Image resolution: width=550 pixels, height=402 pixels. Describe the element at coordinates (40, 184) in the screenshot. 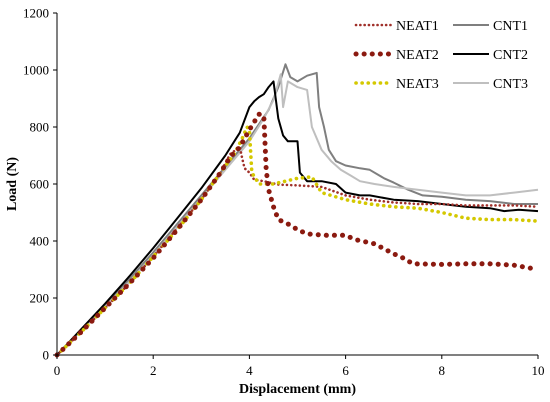

I see `y-tick-label: 600` at that location.